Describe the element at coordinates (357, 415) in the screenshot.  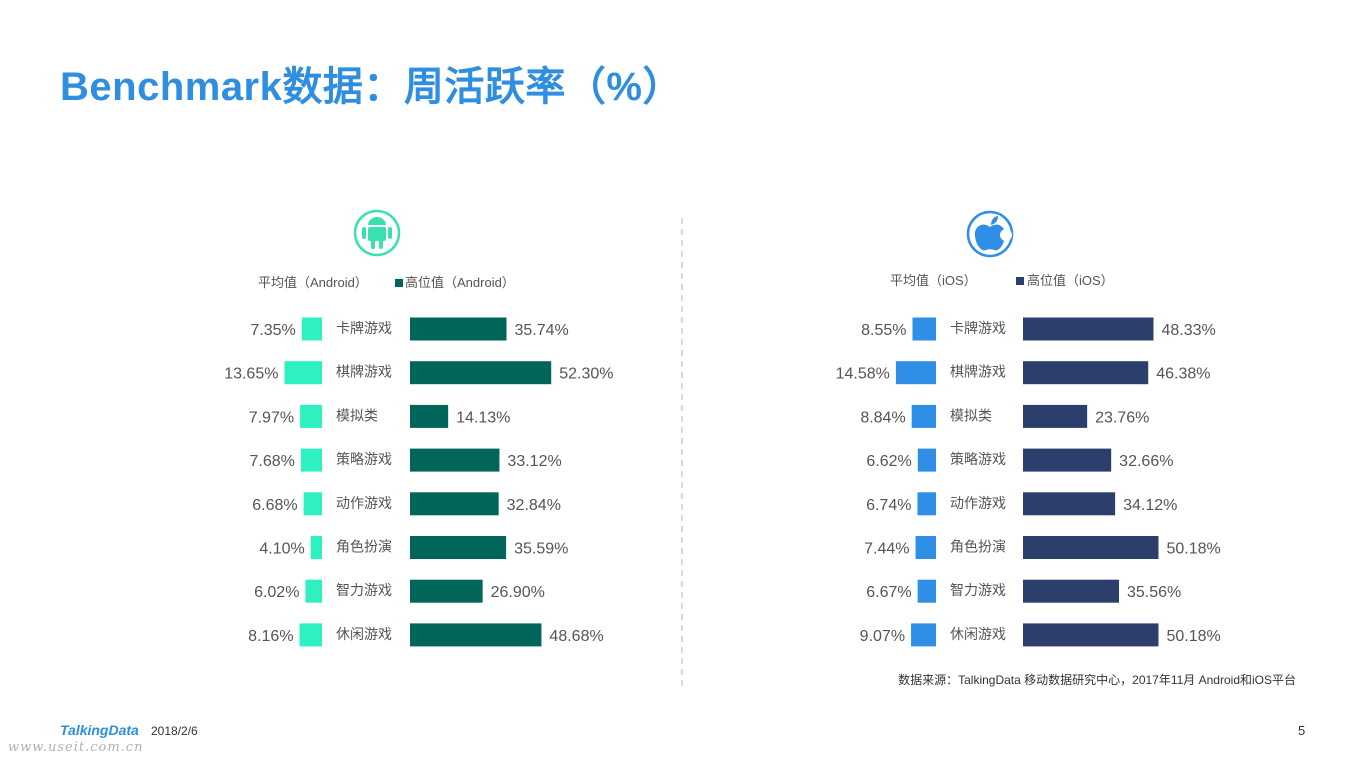
I see `android-category-label: 模拟类` at that location.